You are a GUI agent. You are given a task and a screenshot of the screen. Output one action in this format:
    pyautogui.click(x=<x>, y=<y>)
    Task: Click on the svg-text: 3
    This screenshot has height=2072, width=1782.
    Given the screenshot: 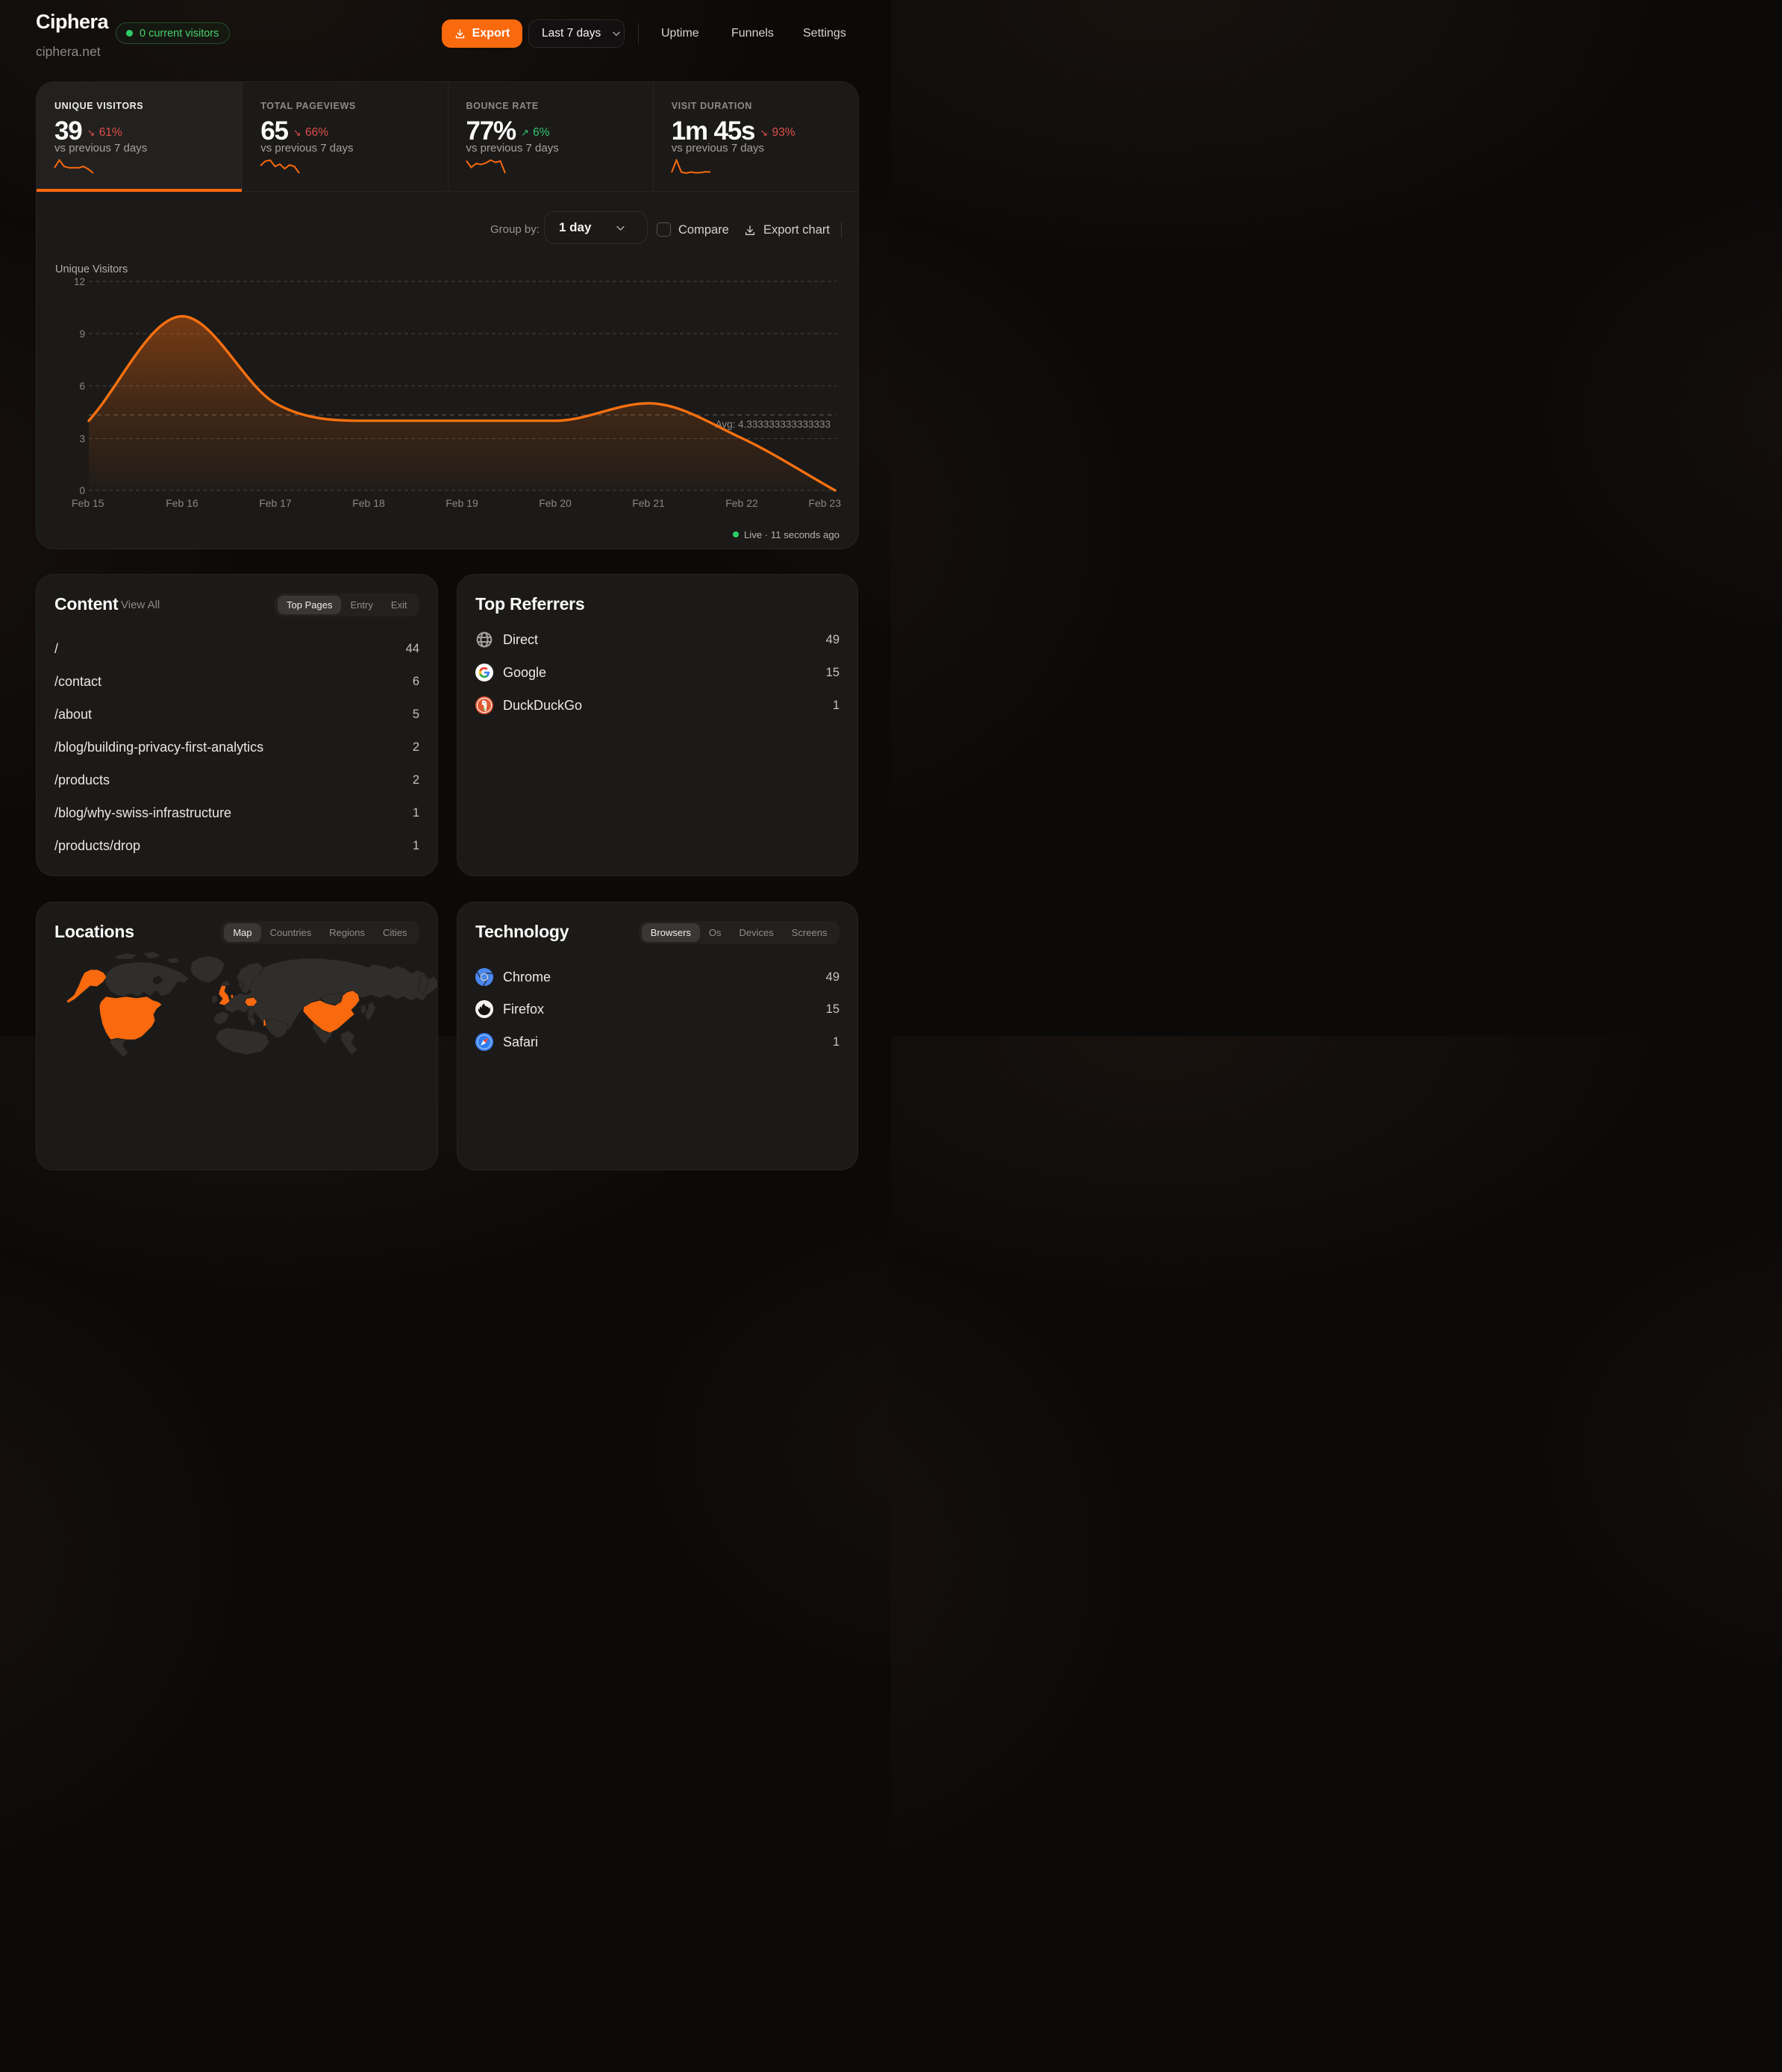 What is the action you would take?
    pyautogui.click(x=82, y=439)
    